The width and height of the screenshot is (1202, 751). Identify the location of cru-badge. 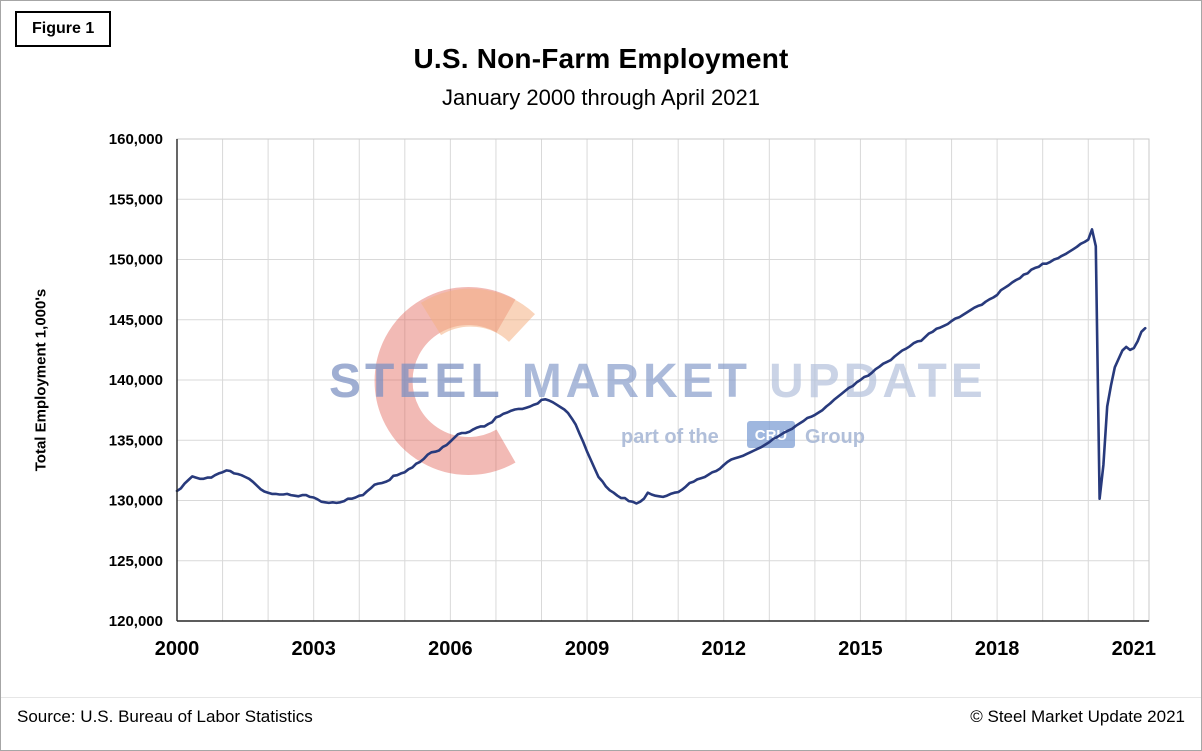
(771, 434).